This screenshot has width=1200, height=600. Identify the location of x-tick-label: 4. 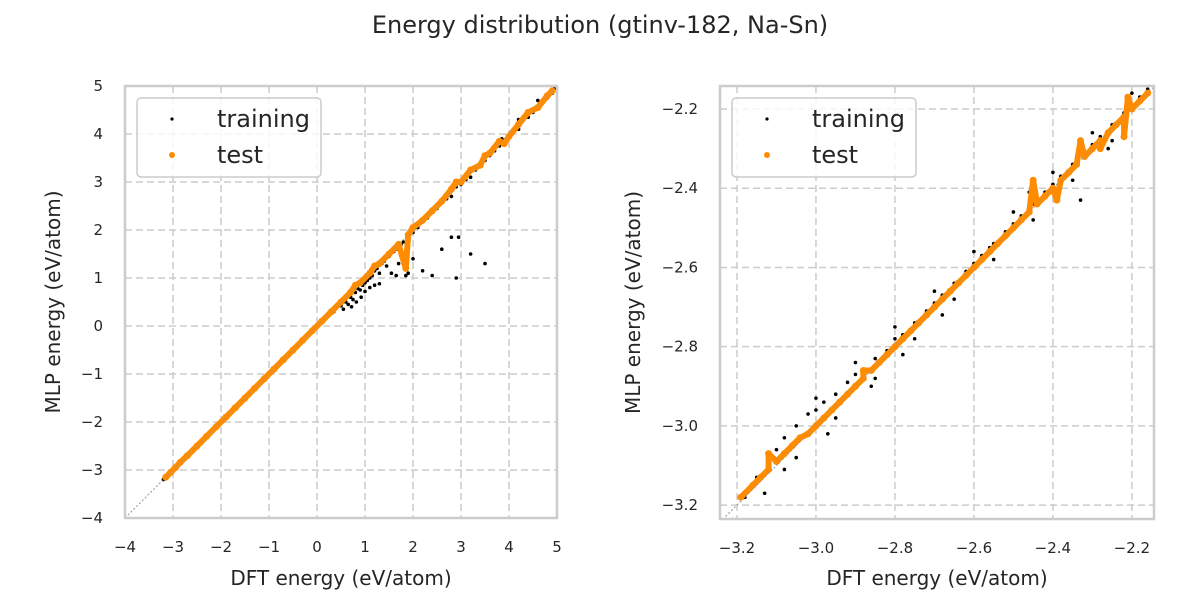
(509, 547).